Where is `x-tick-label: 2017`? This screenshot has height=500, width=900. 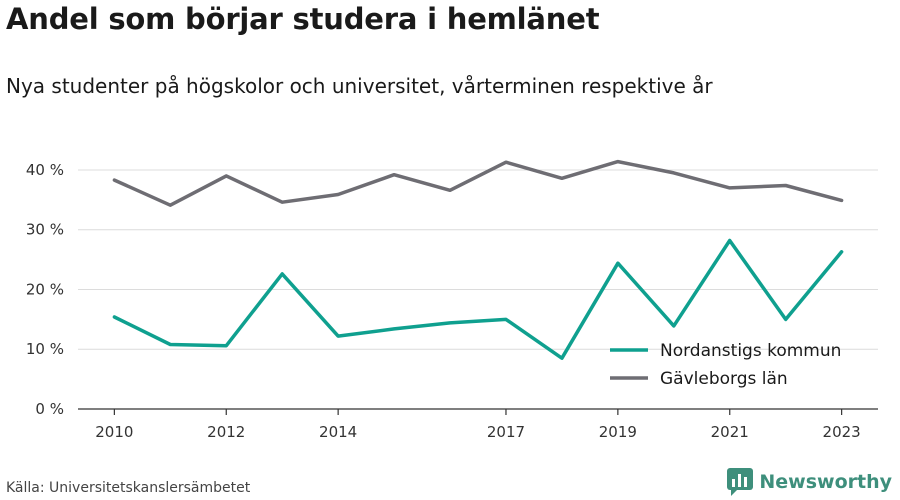 x-tick-label: 2017 is located at coordinates (506, 432).